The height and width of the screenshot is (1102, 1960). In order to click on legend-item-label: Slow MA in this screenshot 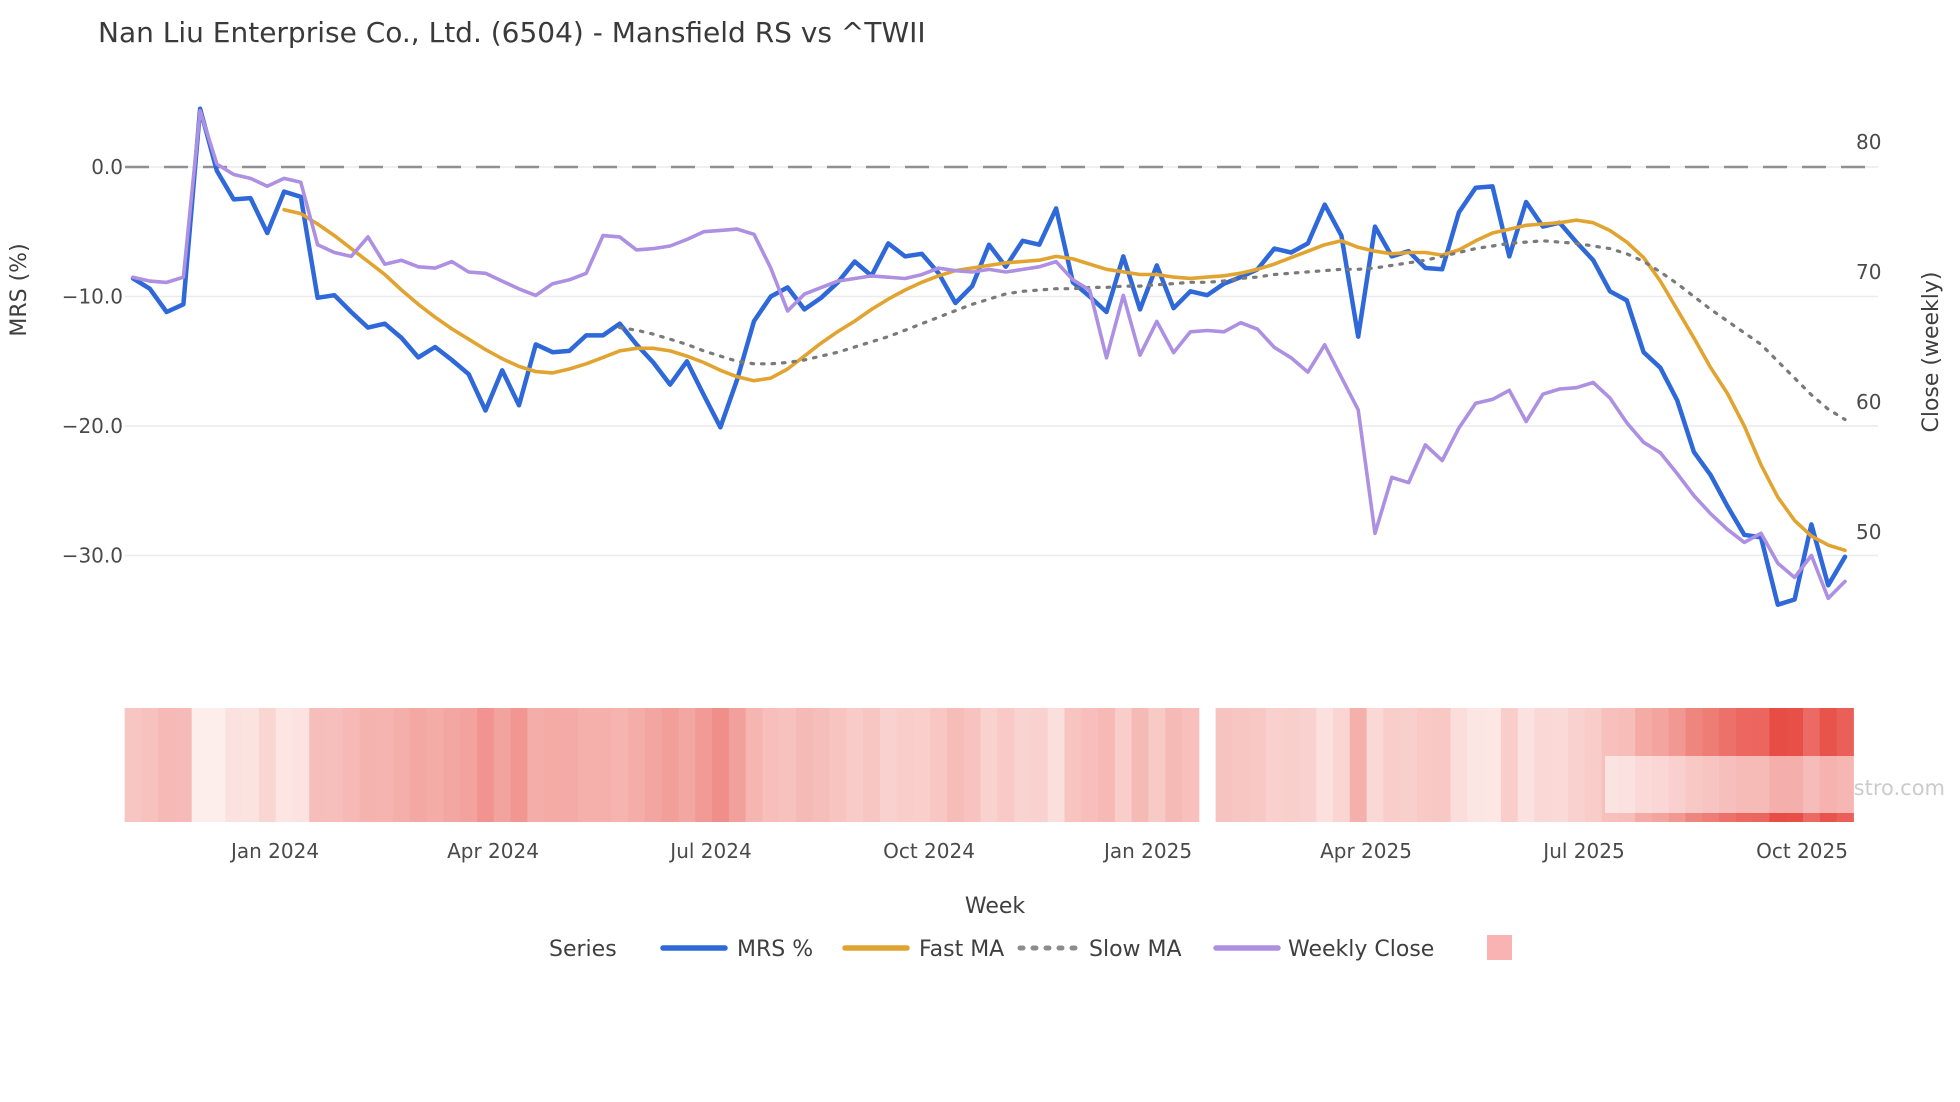, I will do `click(1135, 949)`.